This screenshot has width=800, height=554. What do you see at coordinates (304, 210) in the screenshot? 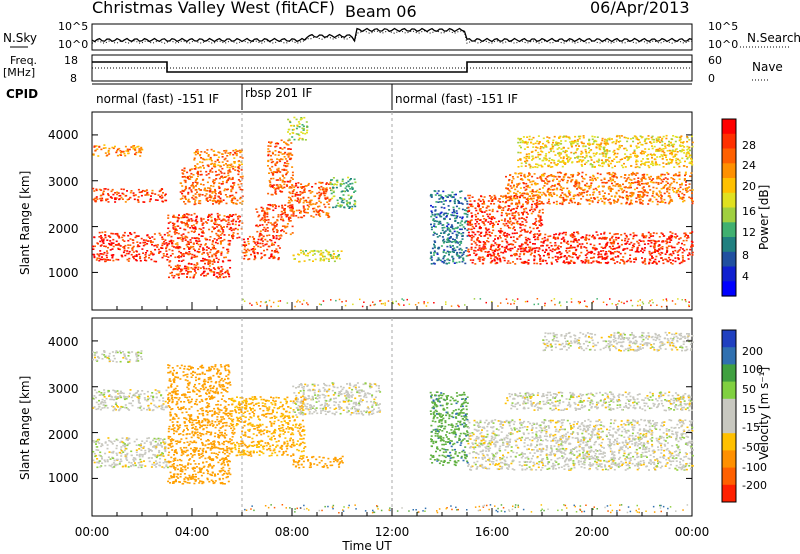
I see `power-band-10-cell` at bounding box center [304, 210].